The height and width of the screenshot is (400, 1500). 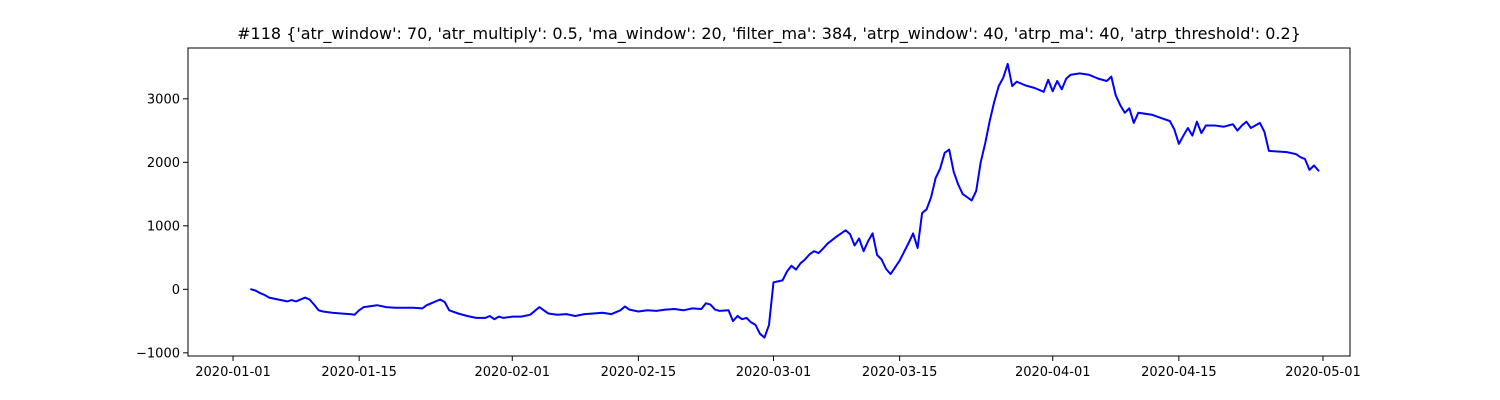 I want to click on x-tick-label: 2020-04-01, so click(x=1053, y=372).